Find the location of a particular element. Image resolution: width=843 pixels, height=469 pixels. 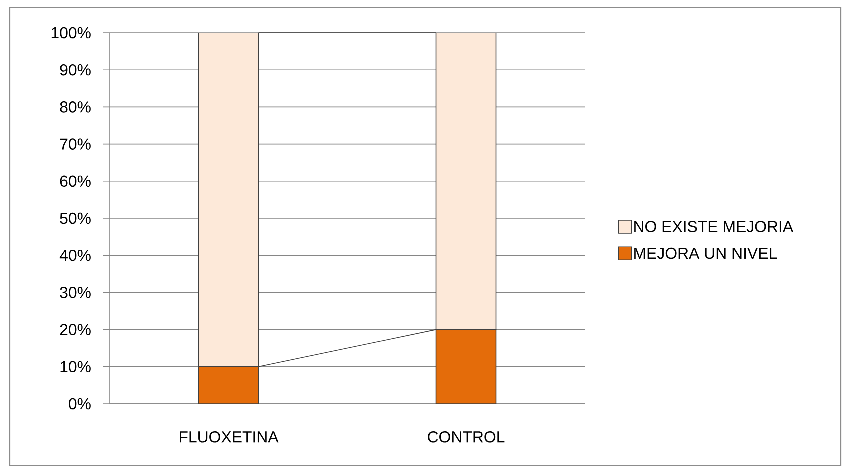

y-tick-label: 30% is located at coordinates (75, 292).